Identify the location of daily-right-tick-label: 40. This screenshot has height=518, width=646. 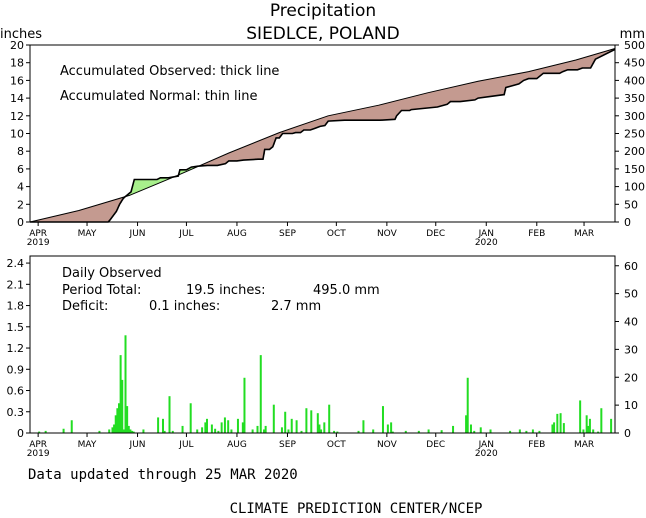
(631, 322).